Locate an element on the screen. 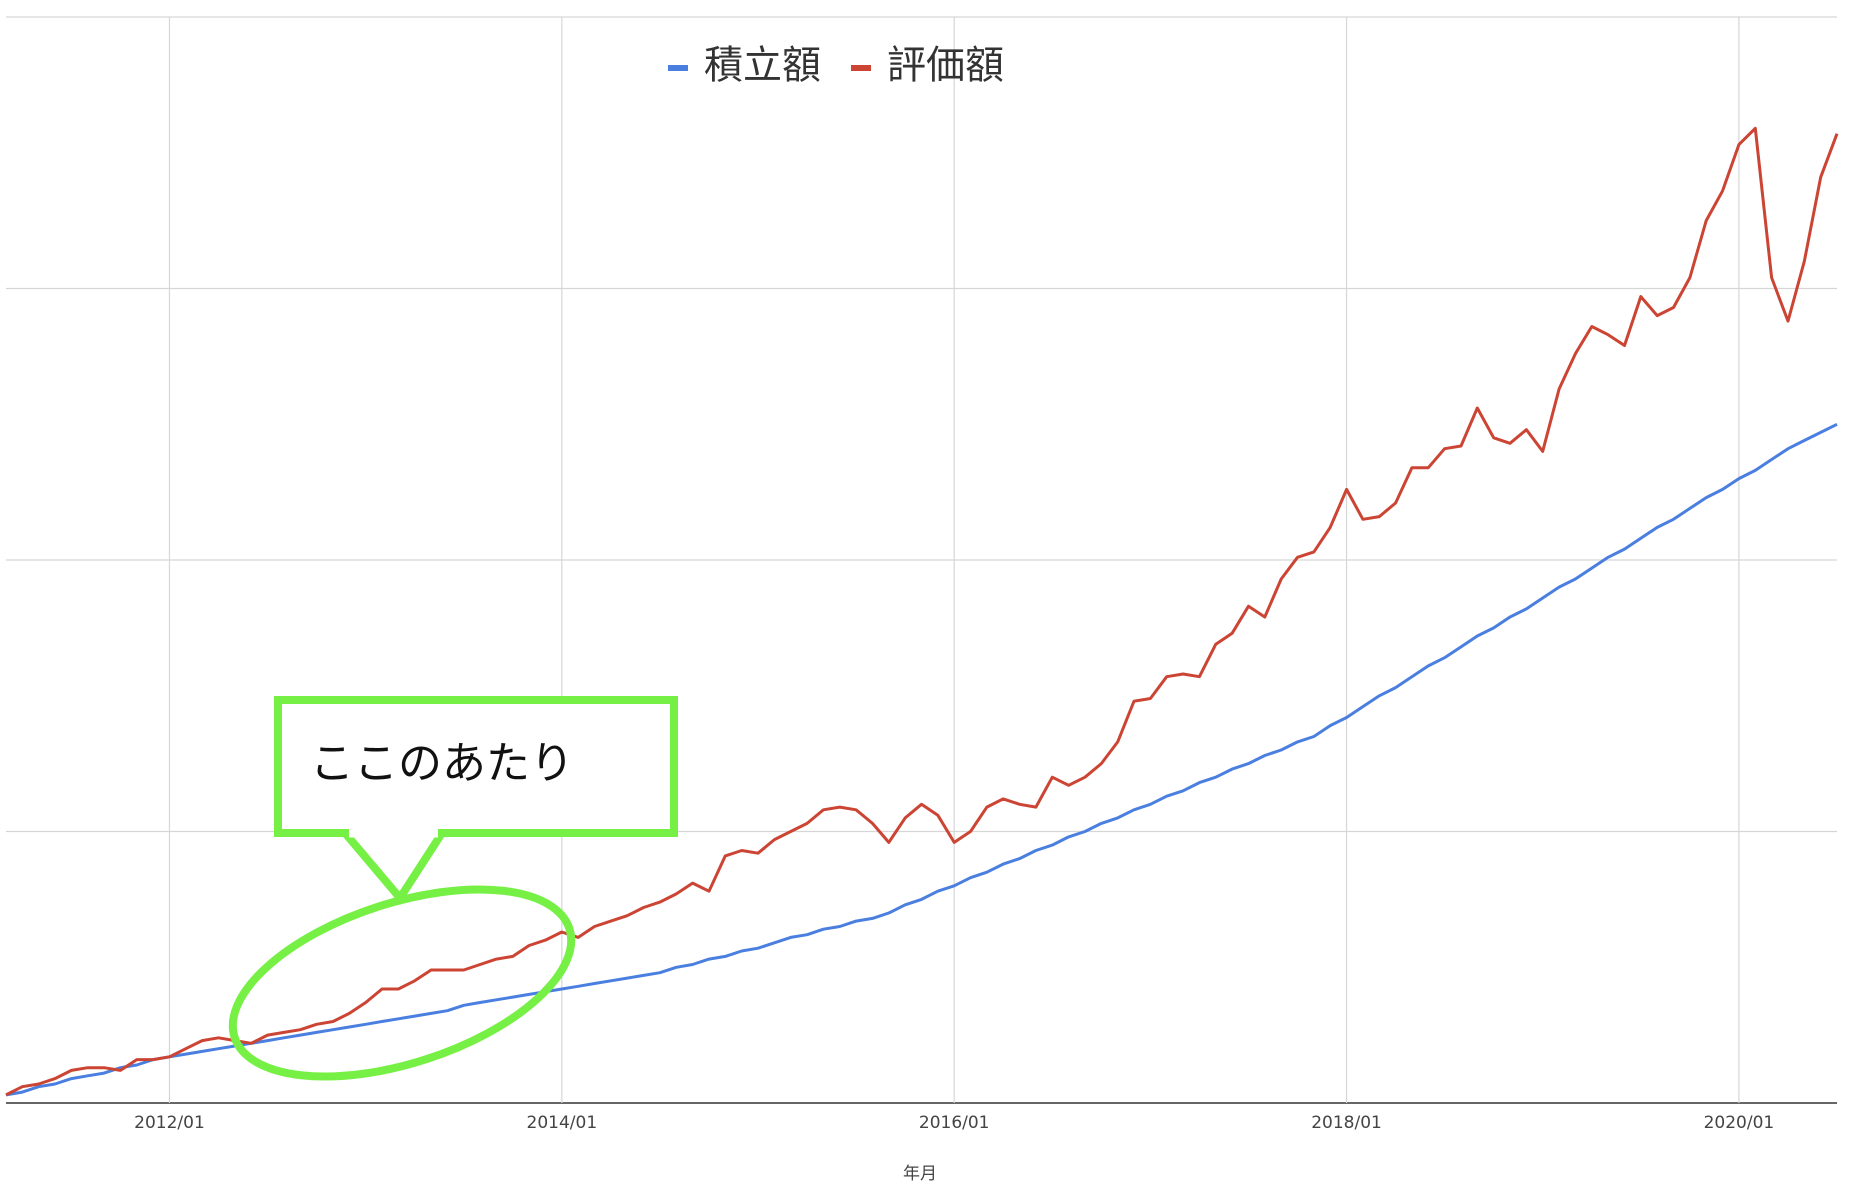 The width and height of the screenshot is (1874, 1192). legend-label: 積立額 is located at coordinates (762, 66).